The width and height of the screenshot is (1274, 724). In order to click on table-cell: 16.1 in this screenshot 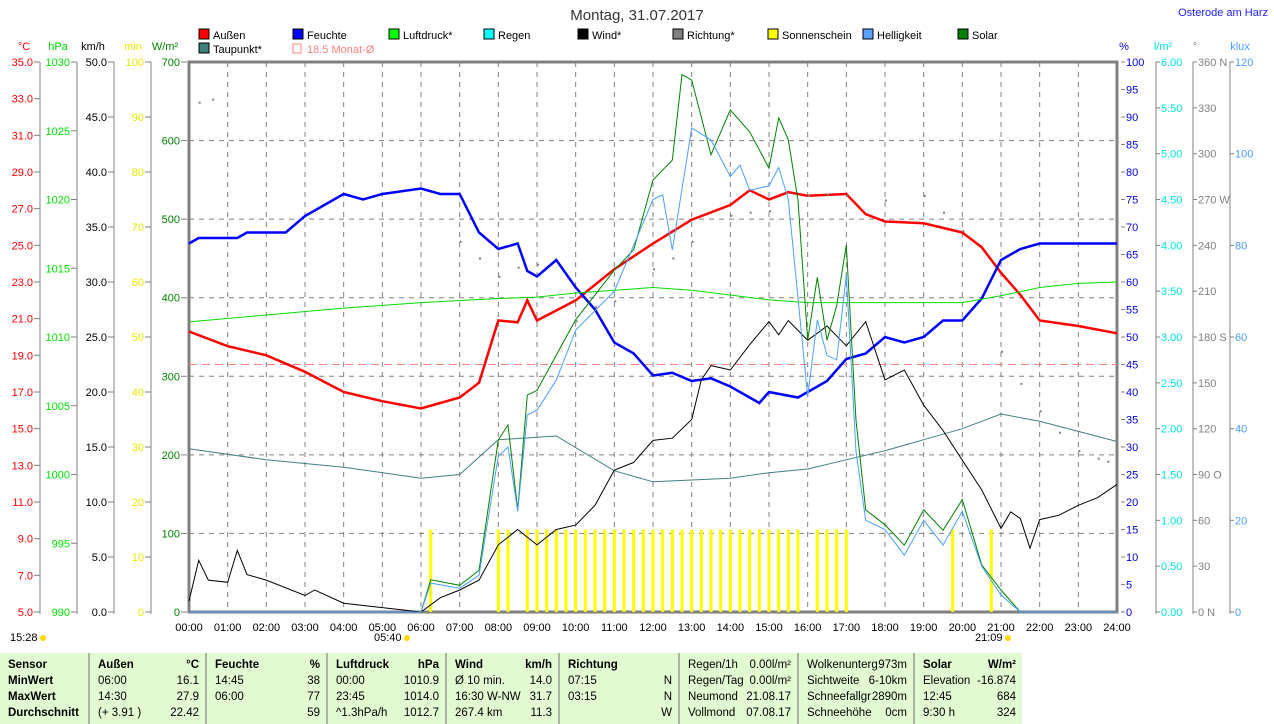, I will do `click(187, 681)`.